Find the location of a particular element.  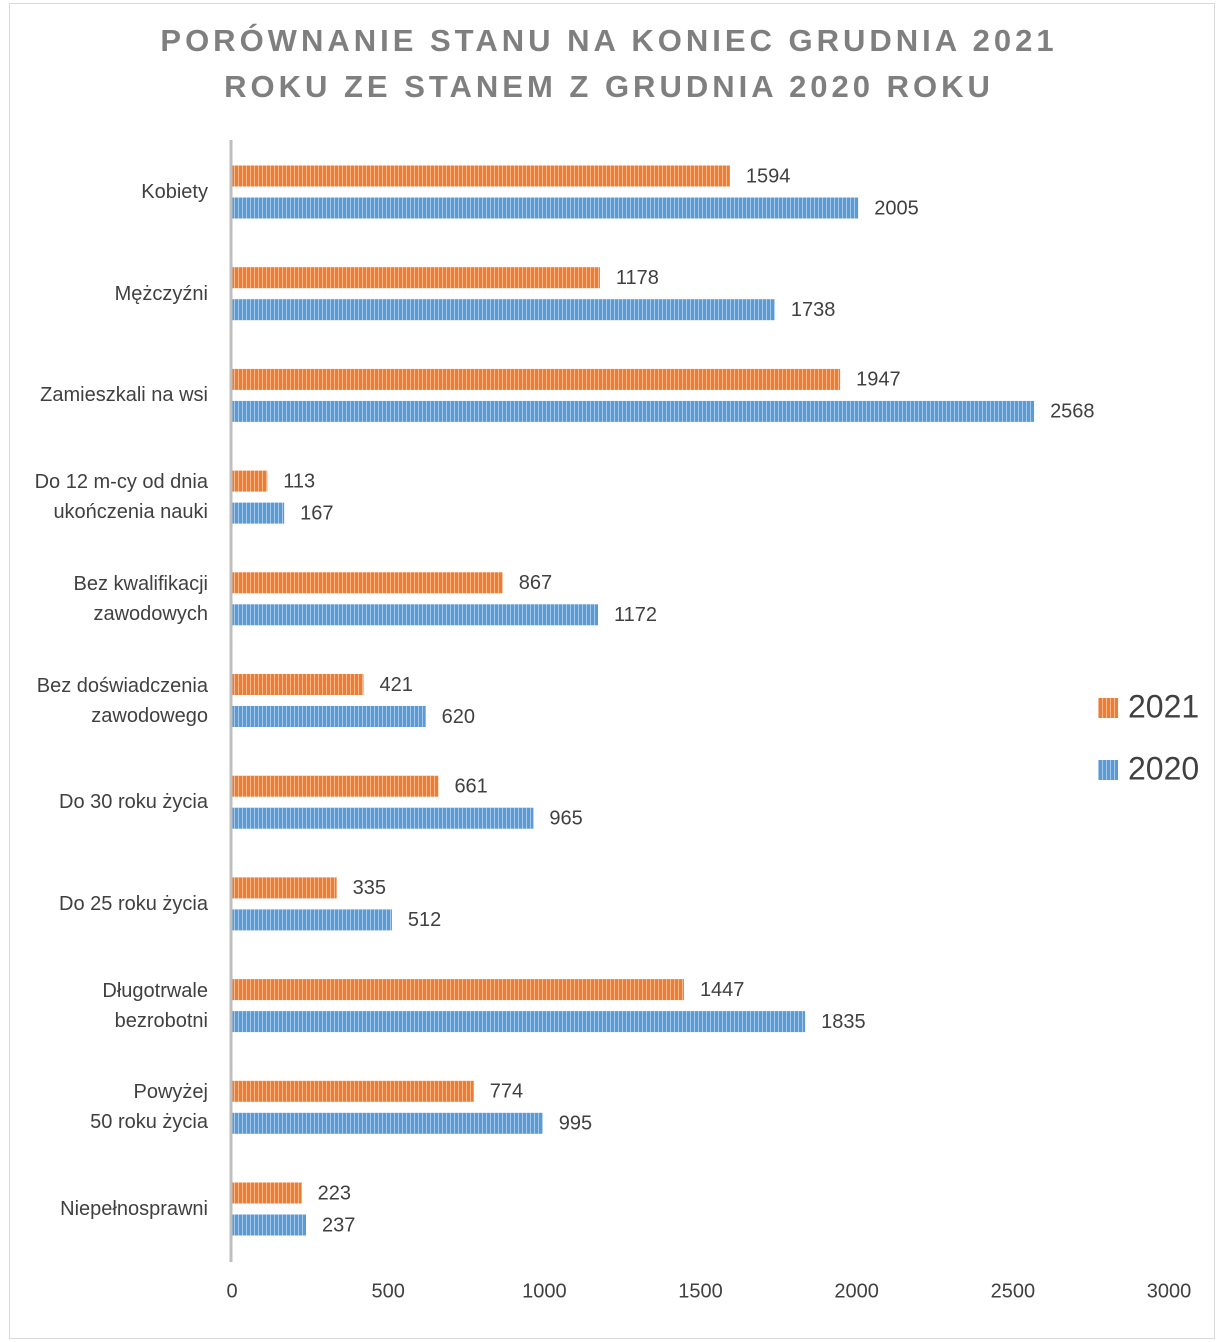

legend-label: 2020 is located at coordinates (1163, 768).